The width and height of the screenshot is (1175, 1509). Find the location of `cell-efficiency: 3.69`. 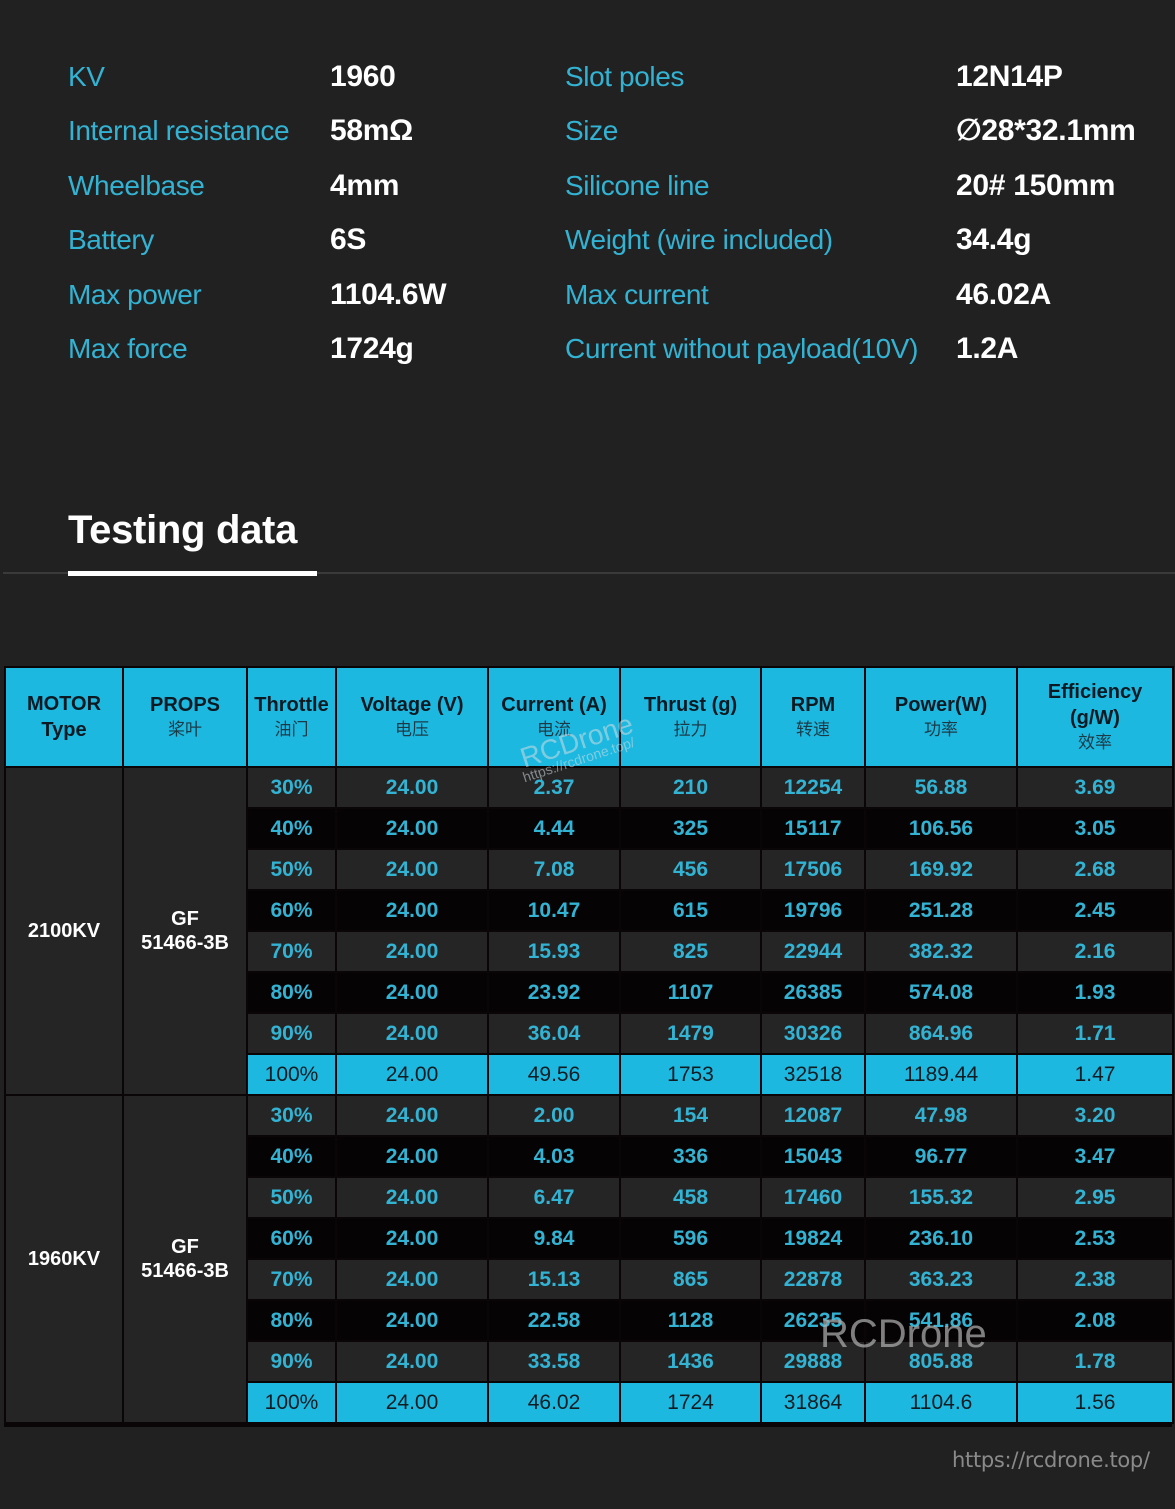

cell-efficiency: 3.69 is located at coordinates (1095, 787).